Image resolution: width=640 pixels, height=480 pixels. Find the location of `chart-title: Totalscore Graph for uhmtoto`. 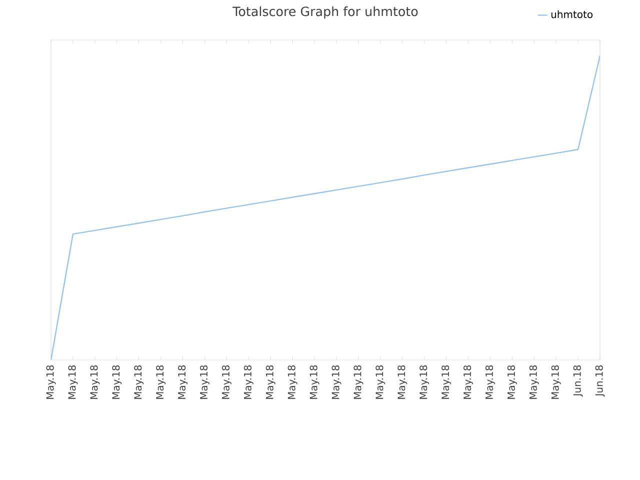

chart-title: Totalscore Graph for uhmtoto is located at coordinates (325, 12).